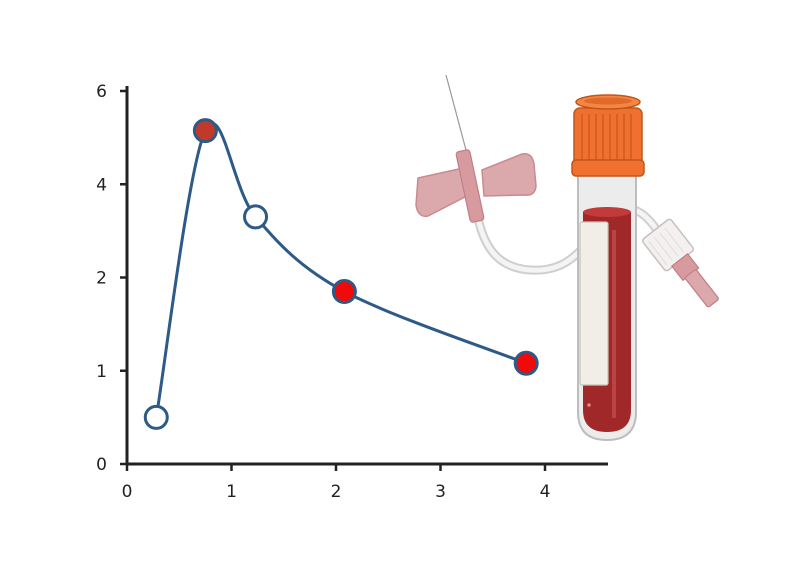 The height and width of the screenshot is (581, 794). I want to click on x-tick-label: 2, so click(336, 492).